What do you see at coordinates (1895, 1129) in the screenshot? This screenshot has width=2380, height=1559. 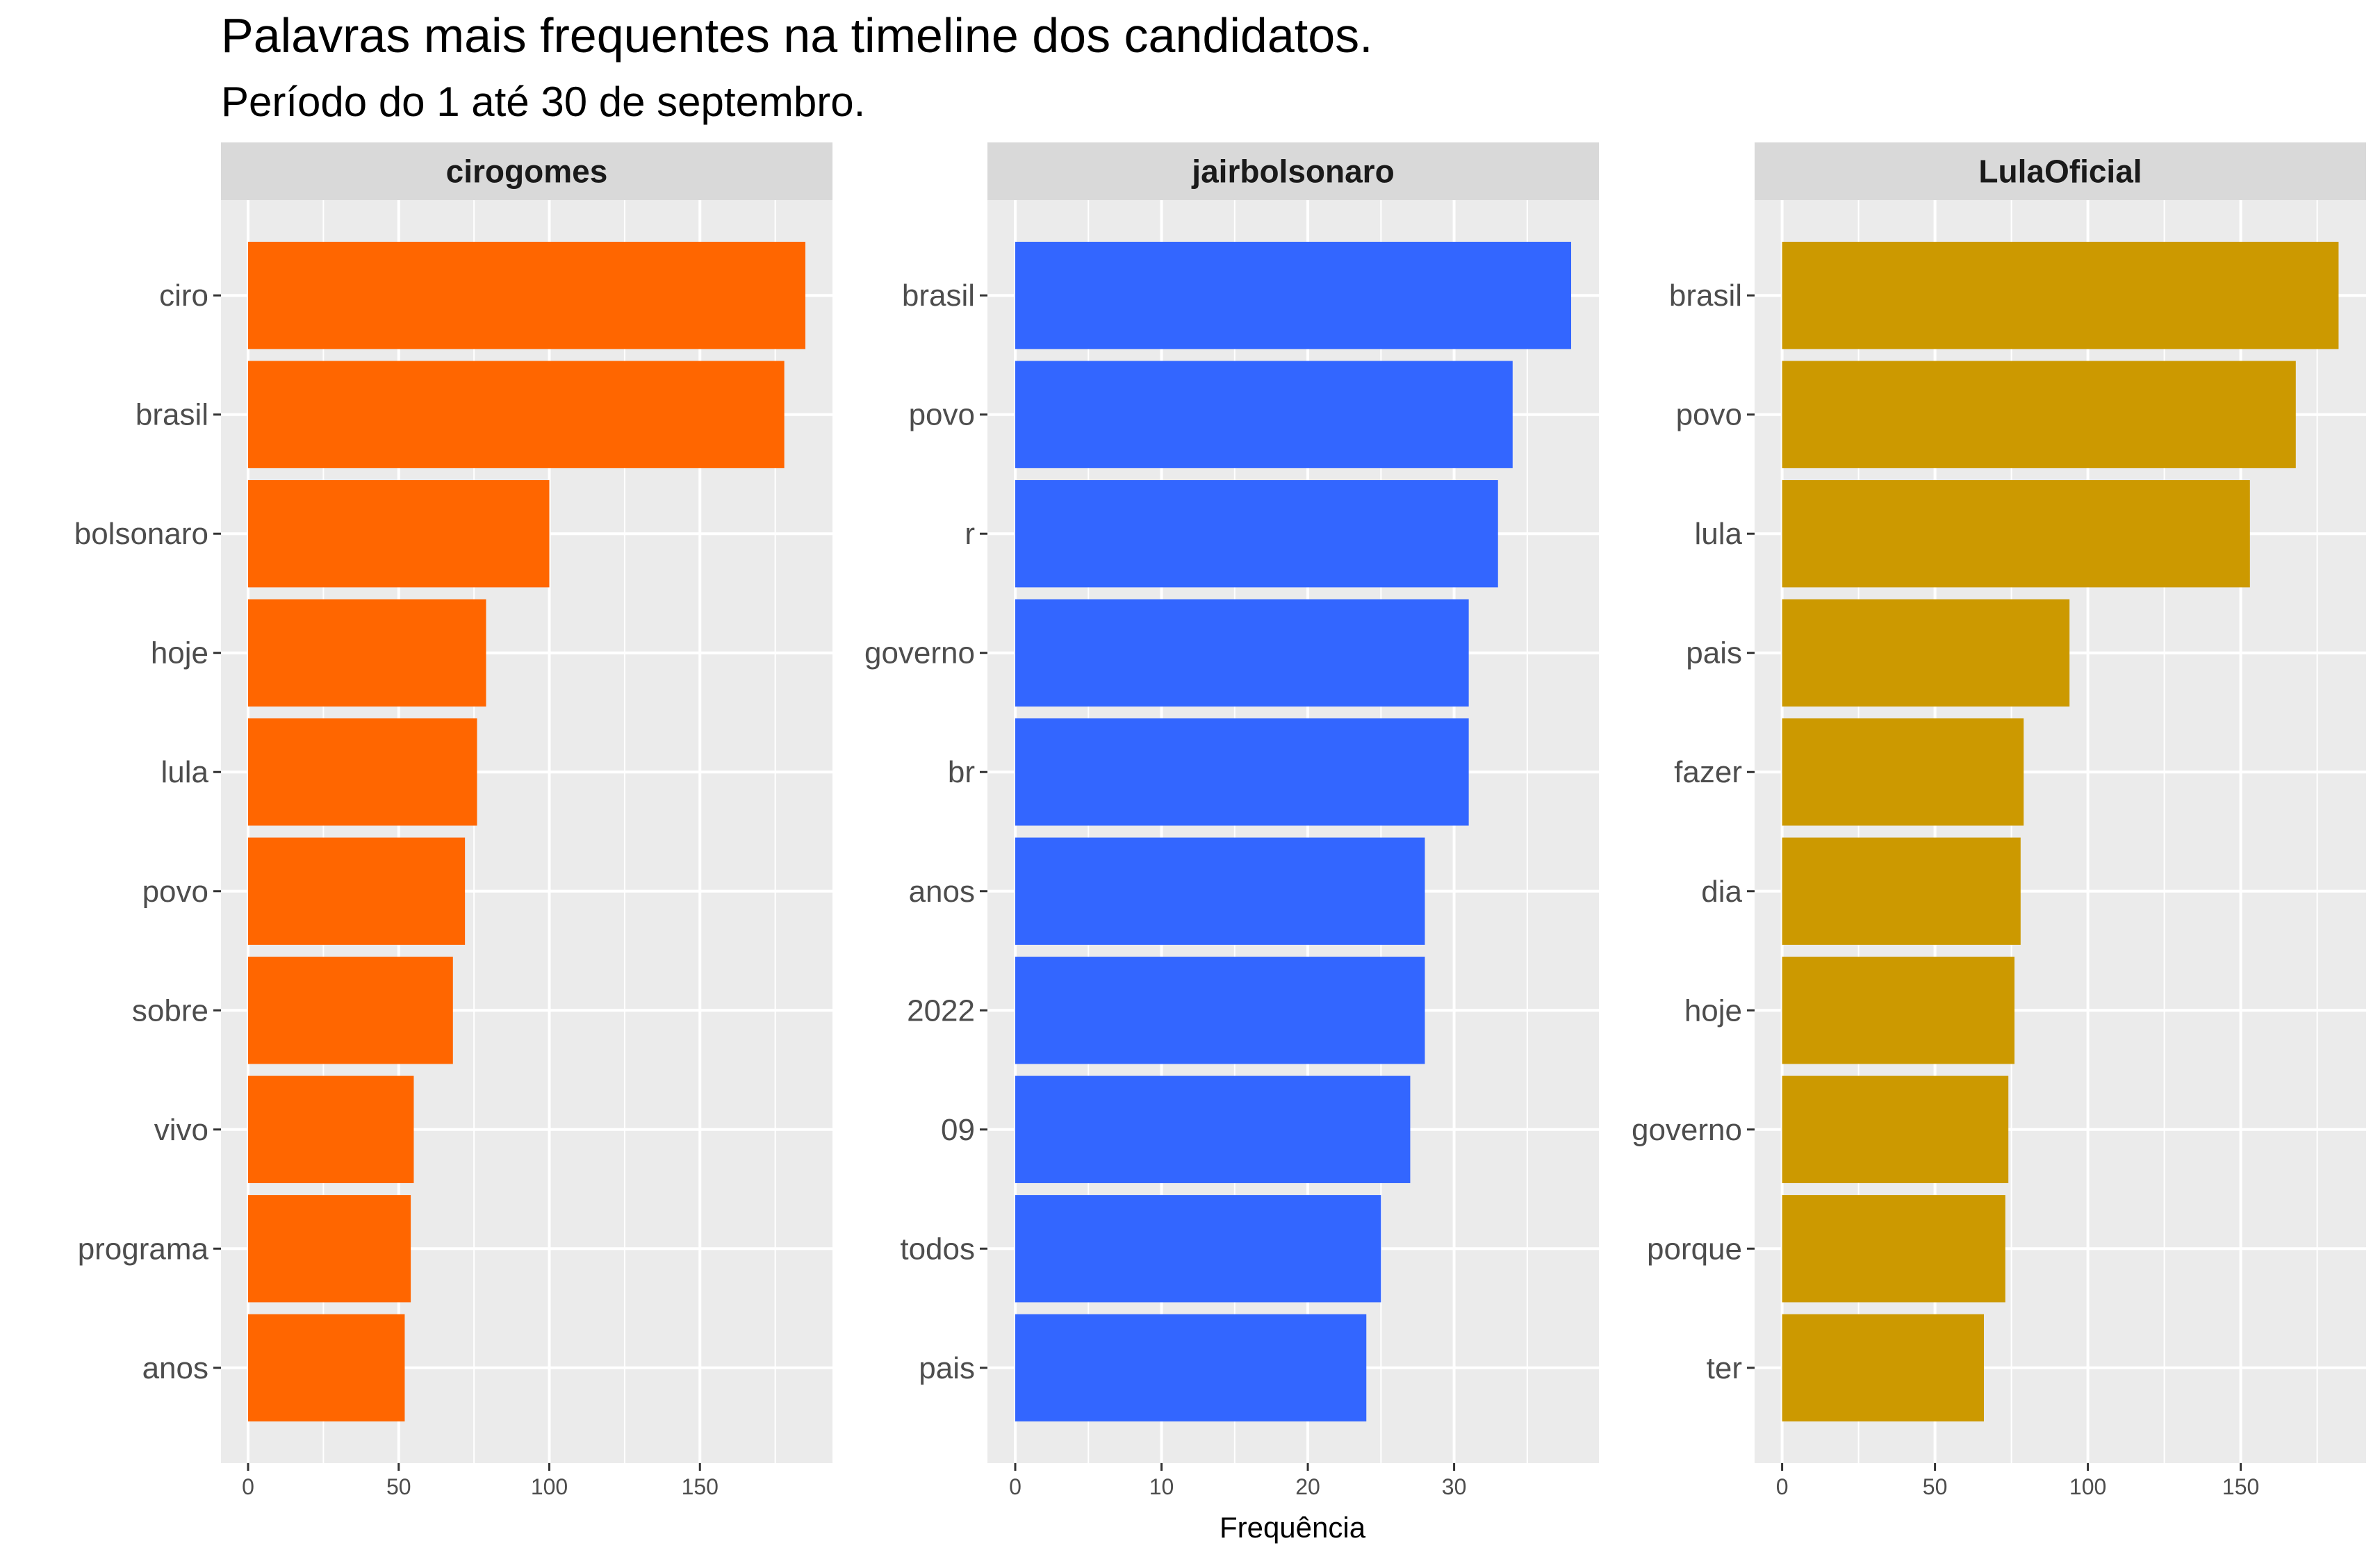 I see `bar-LulaOficial-governo` at bounding box center [1895, 1129].